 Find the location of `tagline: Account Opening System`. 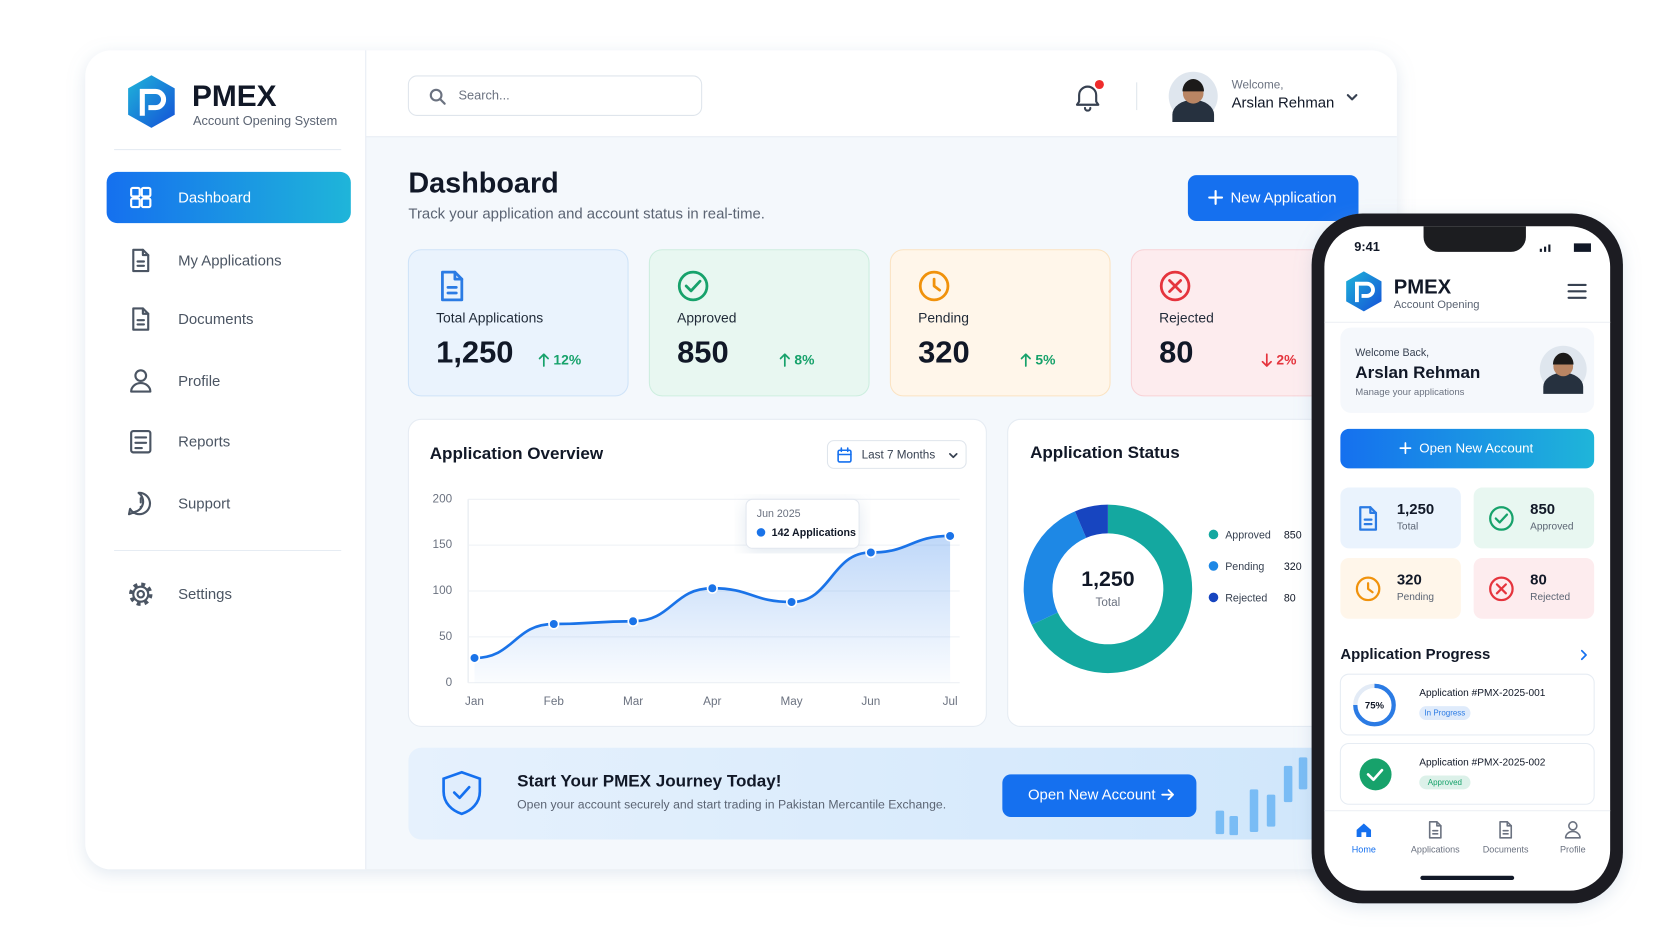

tagline: Account Opening System is located at coordinates (265, 120).